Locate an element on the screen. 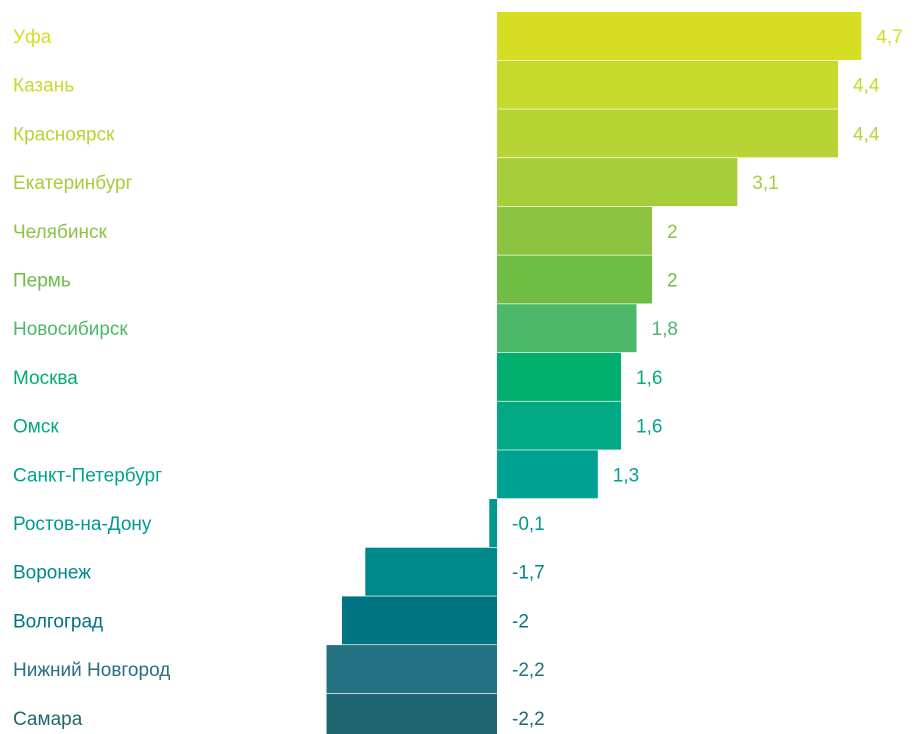 This screenshot has width=915, height=734. value-label: -0,1 is located at coordinates (528, 524).